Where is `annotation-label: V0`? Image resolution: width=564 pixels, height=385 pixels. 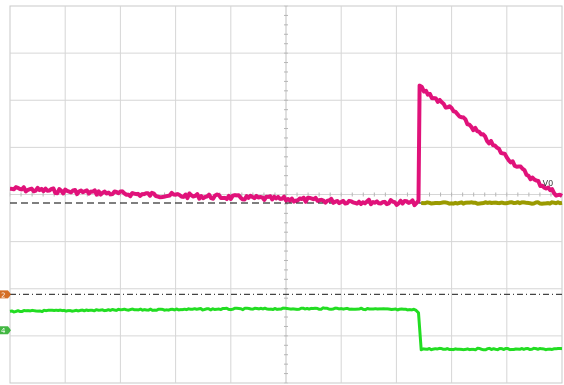
annotation-label: V0 is located at coordinates (548, 183).